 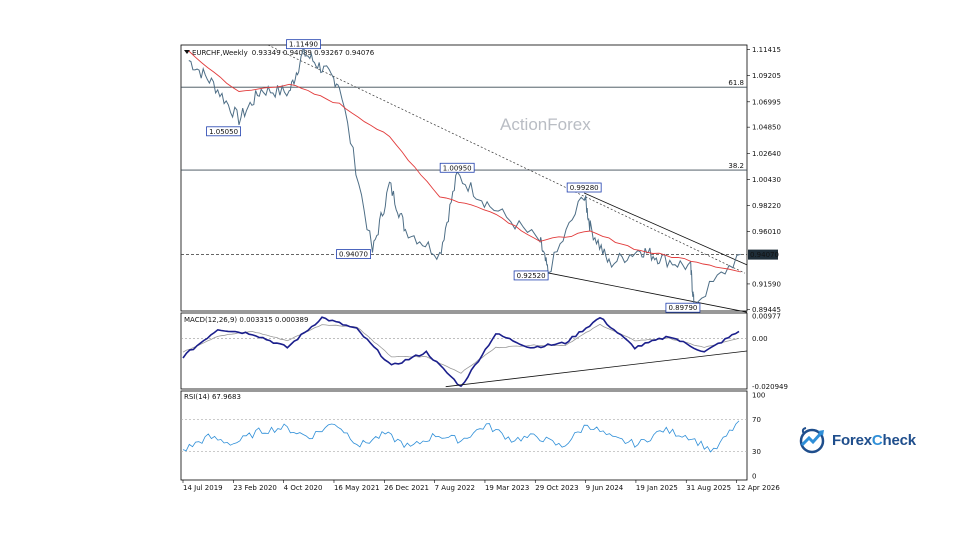 What do you see at coordinates (406, 488) in the screenshot?
I see `time-axis-label: 26 Dec 2021` at bounding box center [406, 488].